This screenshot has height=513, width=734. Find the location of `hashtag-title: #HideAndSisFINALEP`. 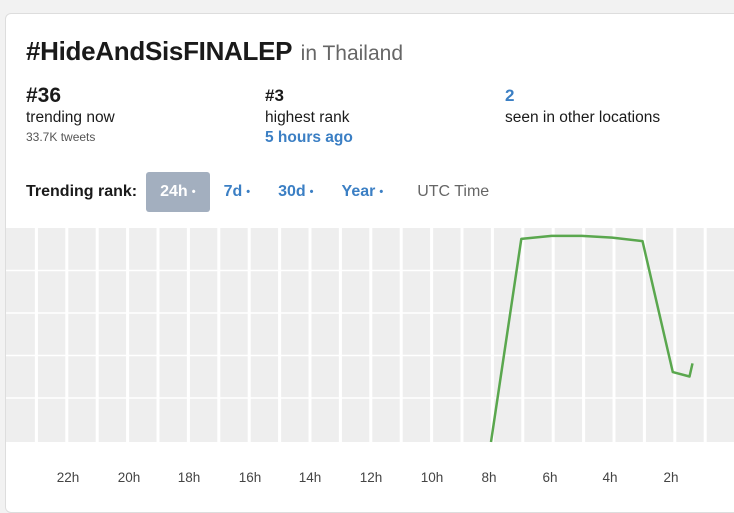

hashtag-title: #HideAndSisFINALEP is located at coordinates (159, 51).